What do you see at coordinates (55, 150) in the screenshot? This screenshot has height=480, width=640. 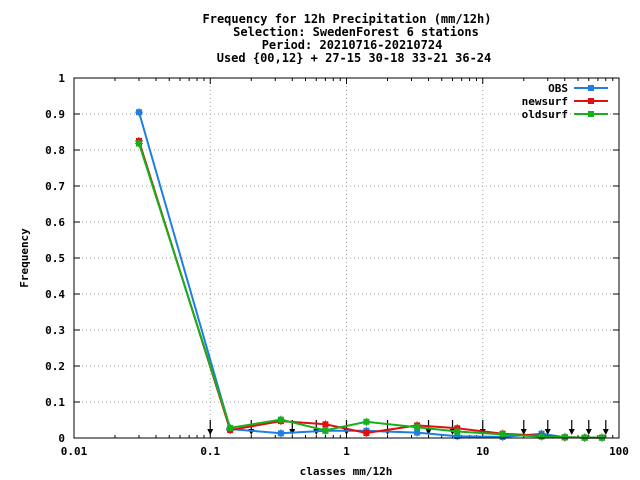 I see `y-tick-label: 0.8` at bounding box center [55, 150].